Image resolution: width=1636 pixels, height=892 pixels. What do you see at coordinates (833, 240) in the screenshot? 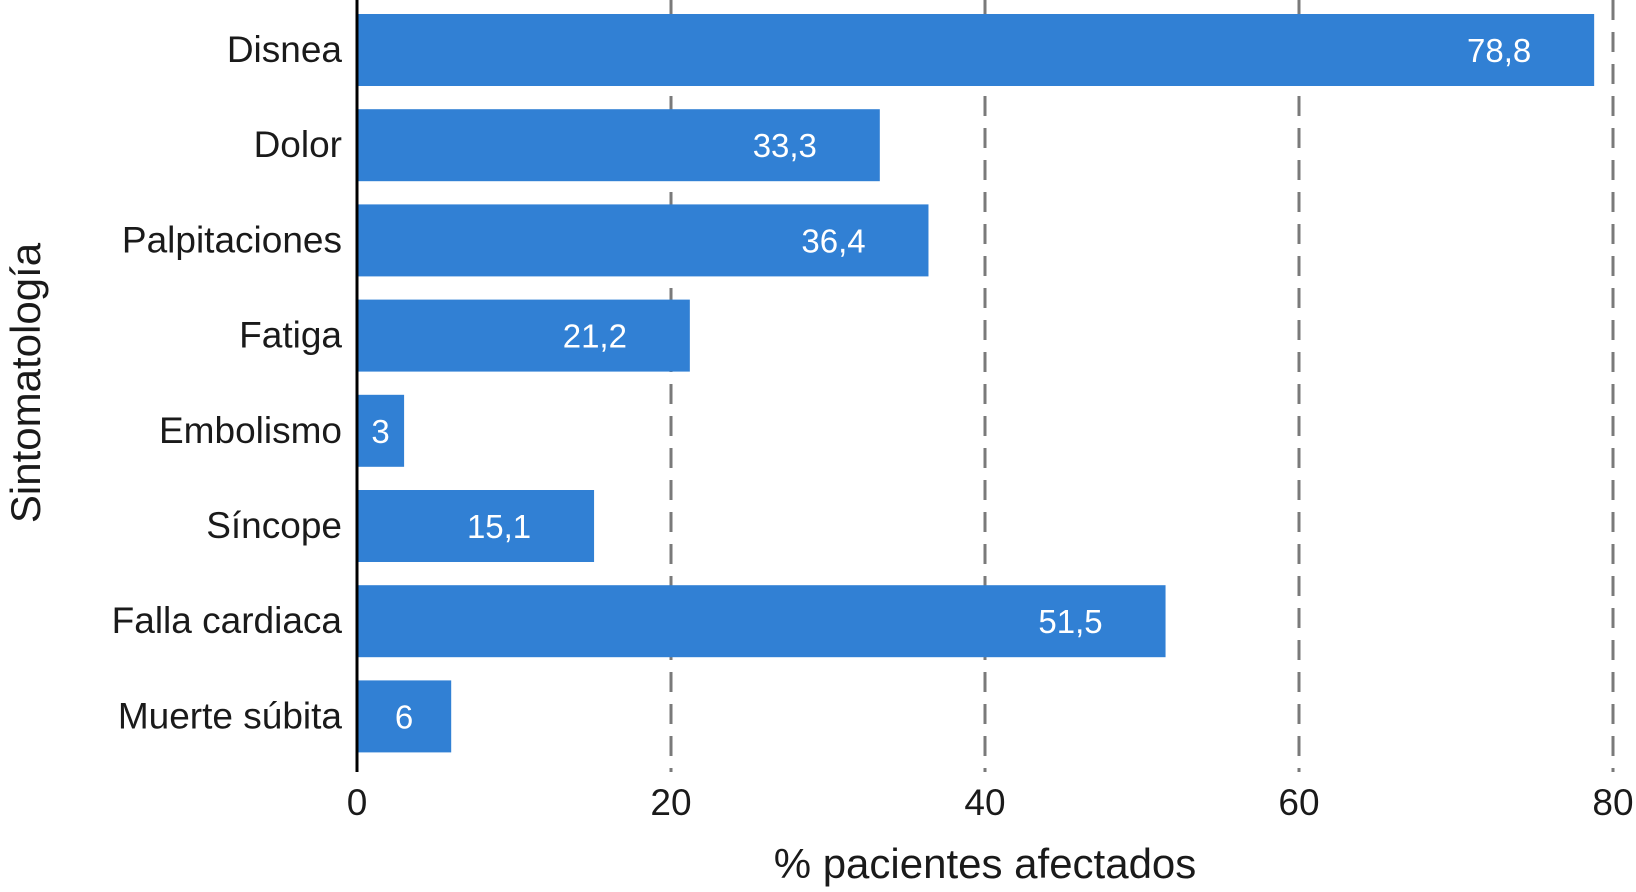
I see `data-label: 36,4` at bounding box center [833, 240].